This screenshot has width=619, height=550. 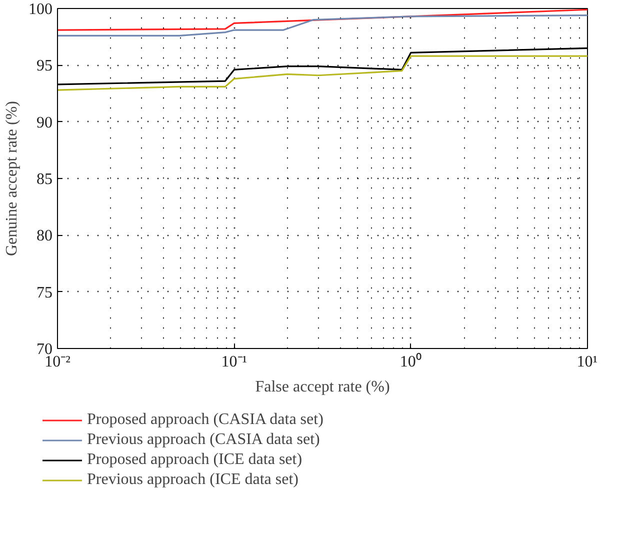 I want to click on legend-label: Previous approach (CASIA data set), so click(x=203, y=440).